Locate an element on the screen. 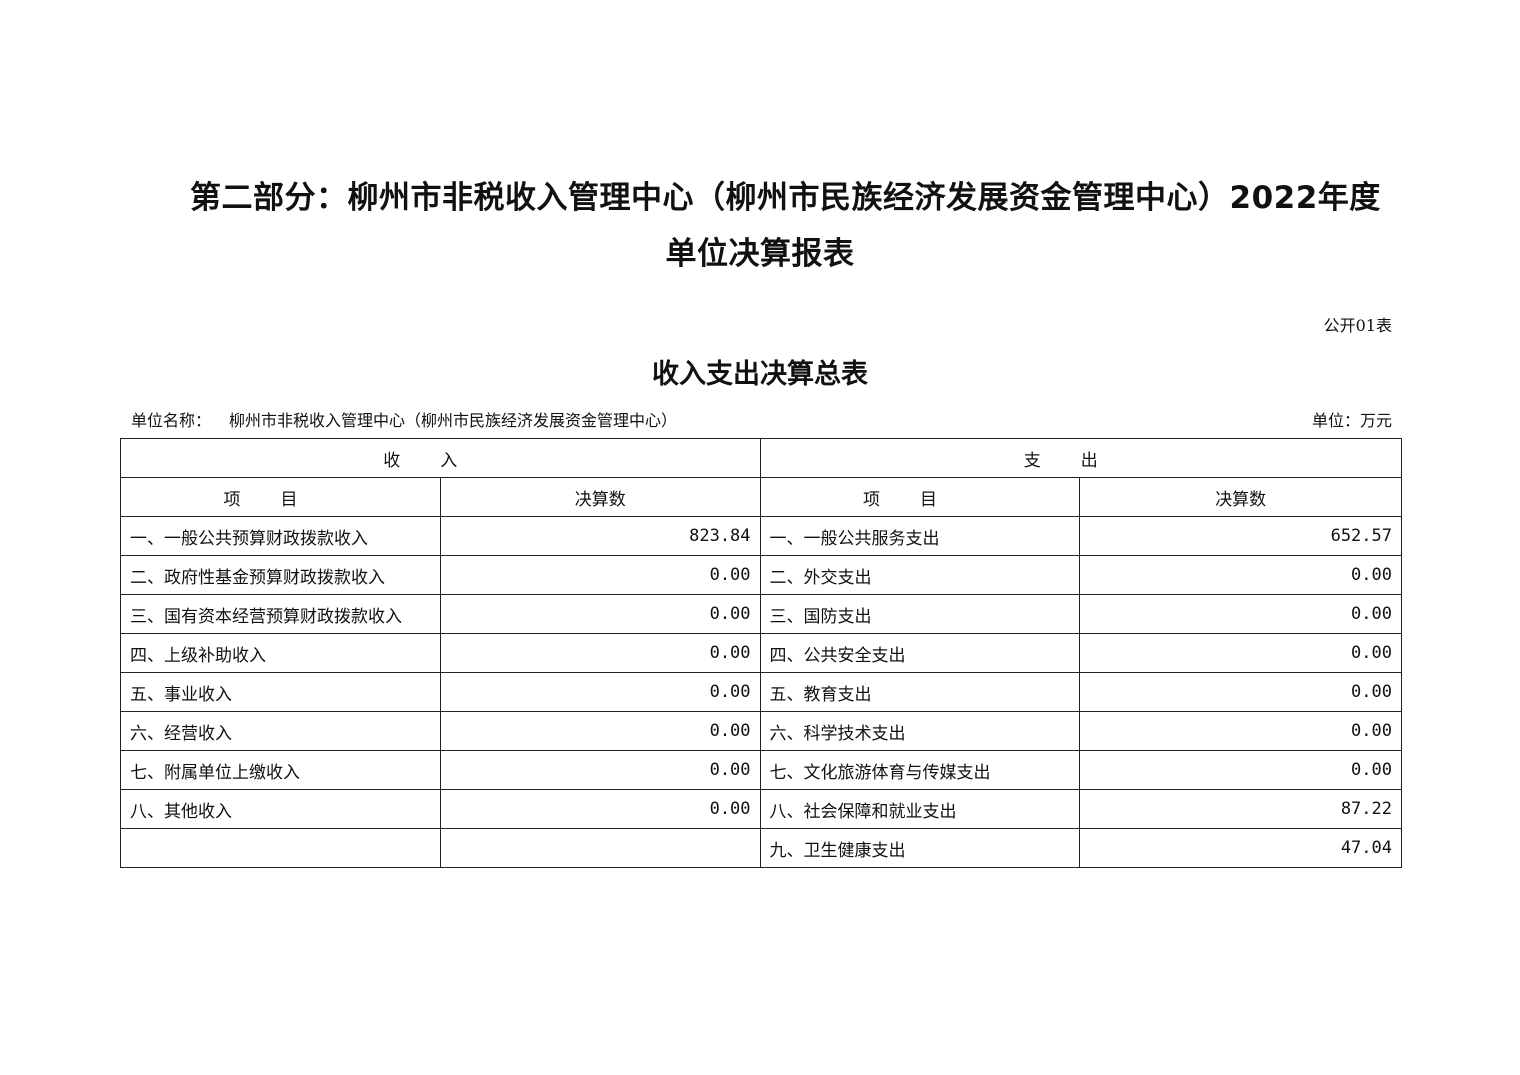 This screenshot has width=1520, height=1075. income-amount-header: 决算数 is located at coordinates (600, 497).